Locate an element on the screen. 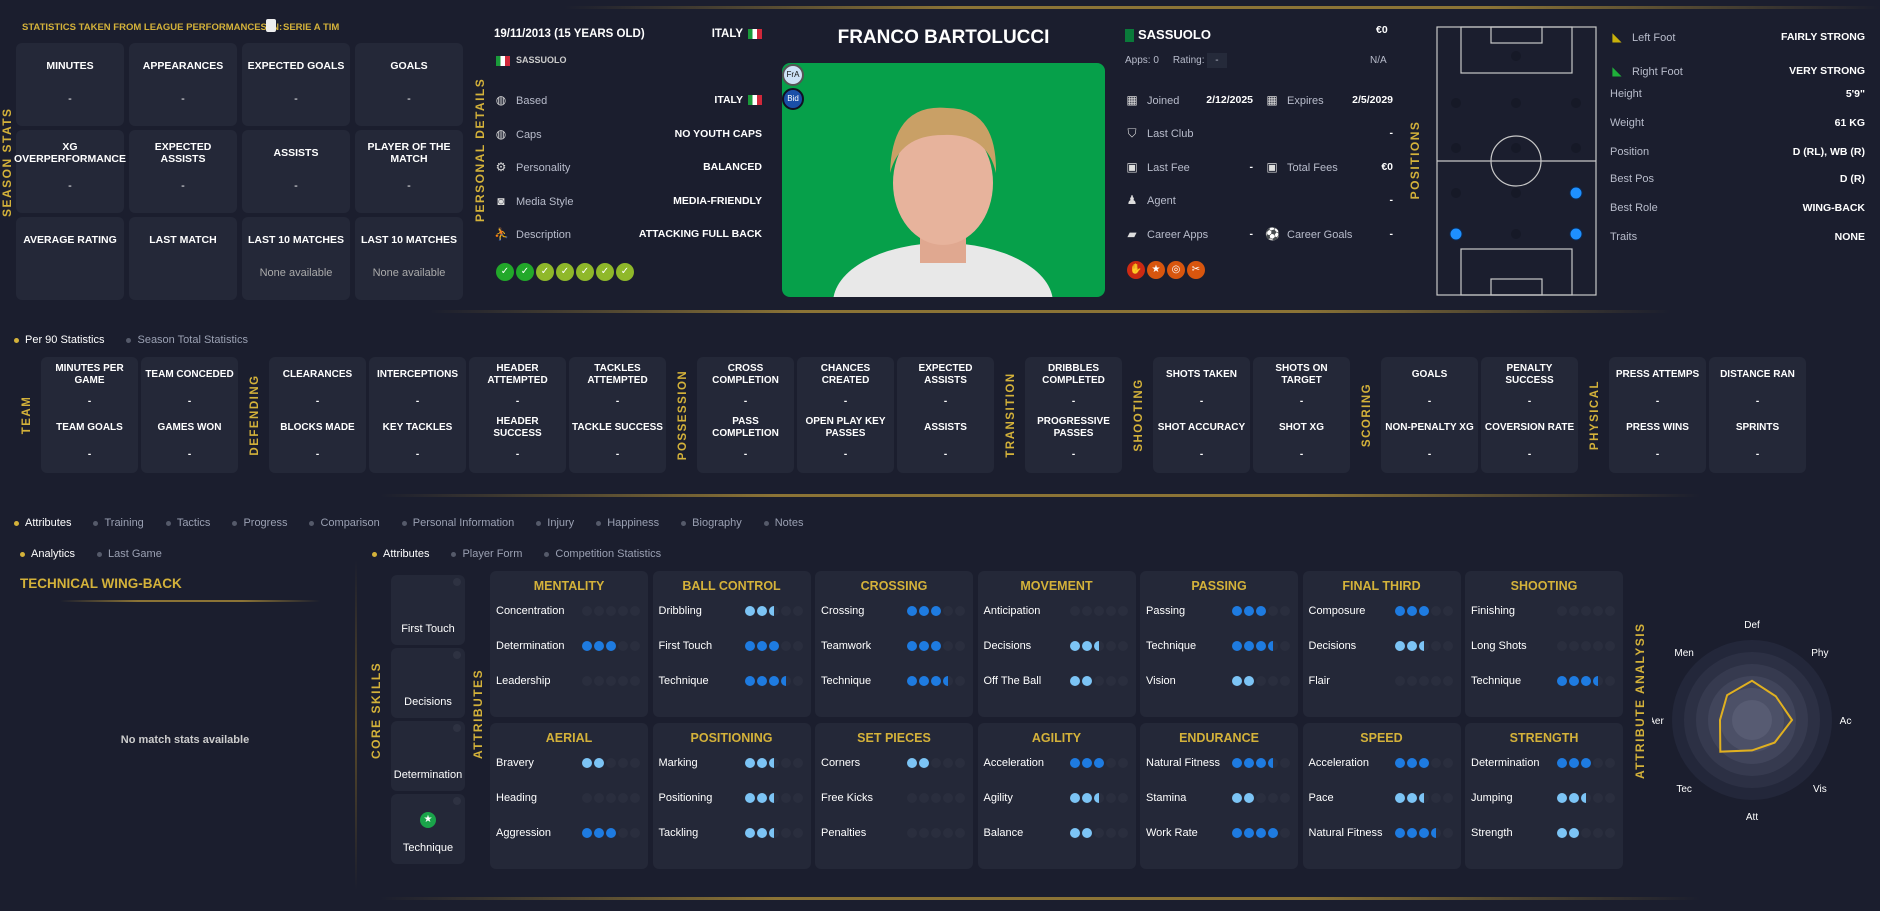 The image size is (1880, 911). tab-training: Training is located at coordinates (118, 523).